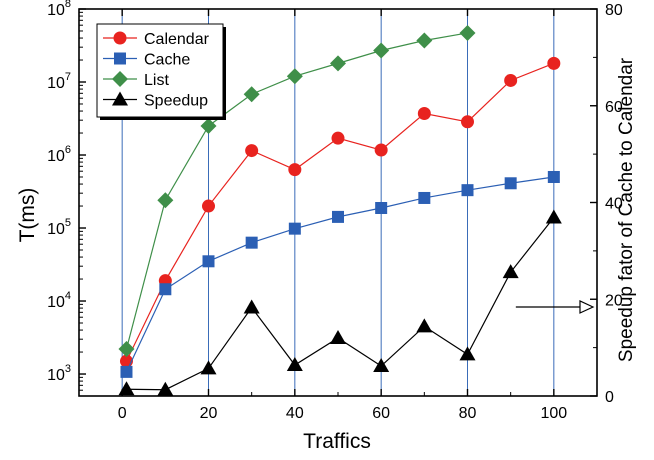 The width and height of the screenshot is (654, 460). I want to click on x-tick-label: 100, so click(553, 413).